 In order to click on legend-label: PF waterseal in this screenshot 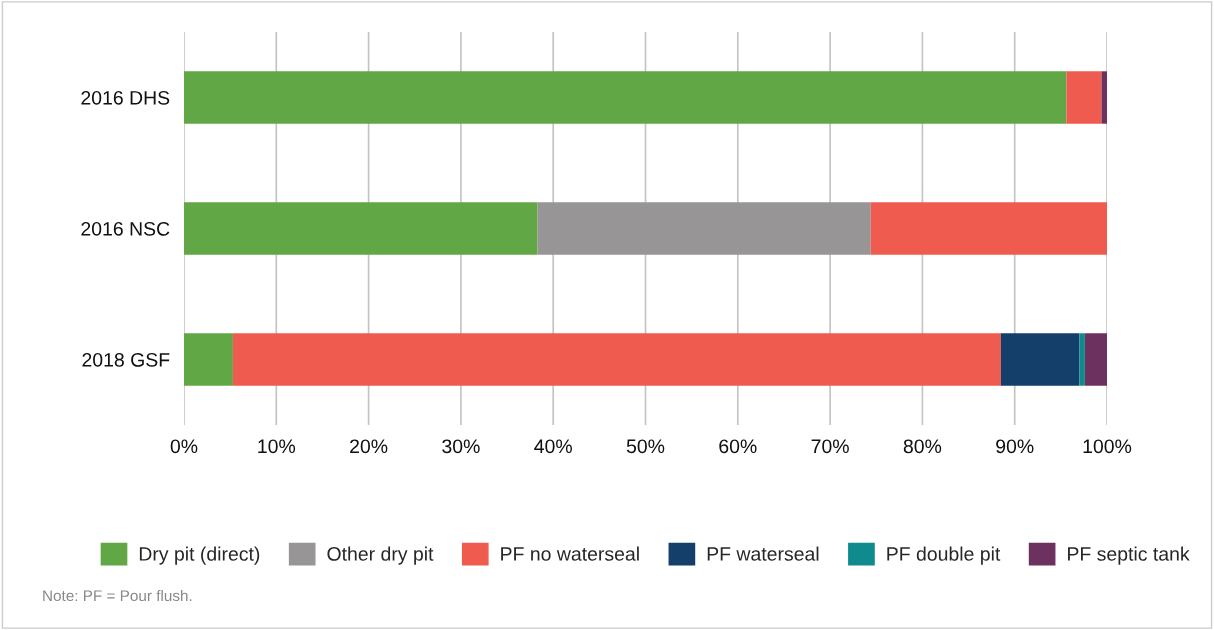, I will do `click(763, 553)`.